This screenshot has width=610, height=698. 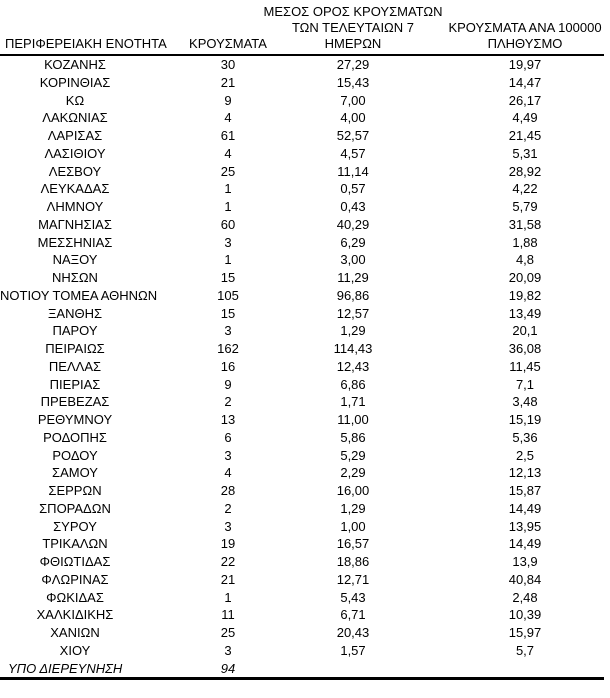 What do you see at coordinates (228, 64) in the screenshot?
I see `cases-cell: 30` at bounding box center [228, 64].